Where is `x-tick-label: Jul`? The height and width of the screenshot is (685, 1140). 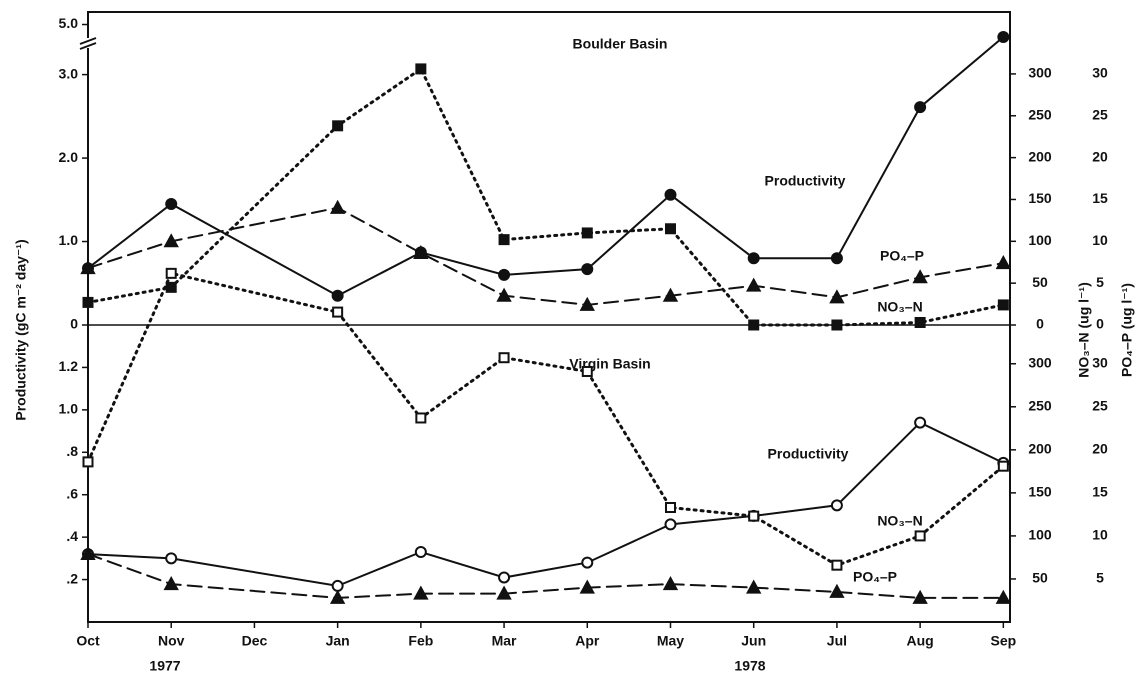 x-tick-label: Jul is located at coordinates (837, 641).